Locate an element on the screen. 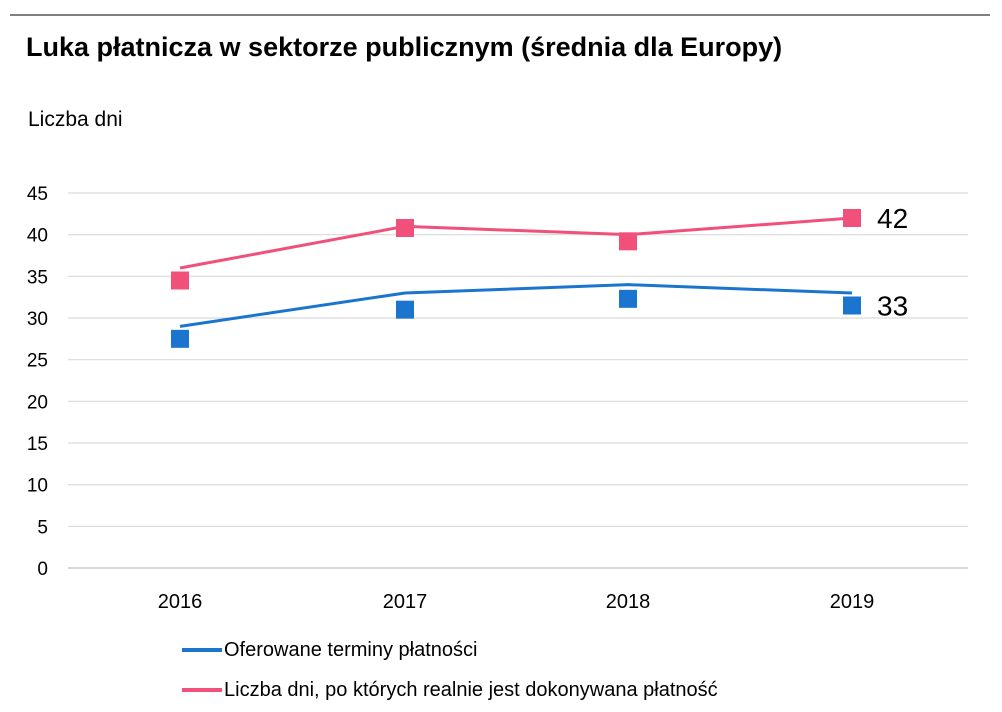 This screenshot has width=1002, height=712. y-tick-label: 5 is located at coordinates (42, 527).